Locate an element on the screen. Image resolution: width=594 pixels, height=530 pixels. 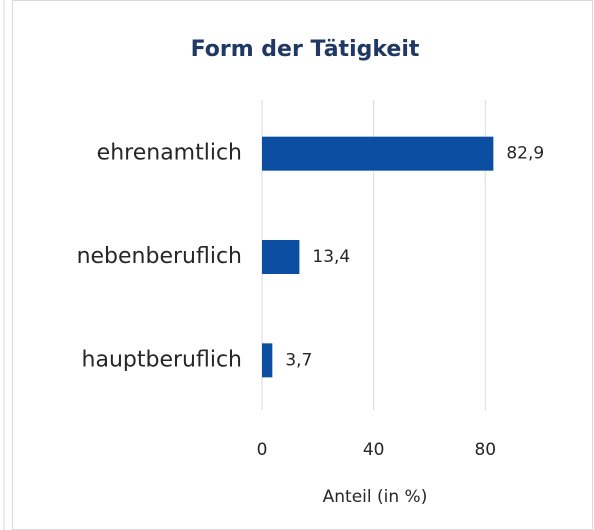
chart-title: Form der Tätigkeit is located at coordinates (305, 49).